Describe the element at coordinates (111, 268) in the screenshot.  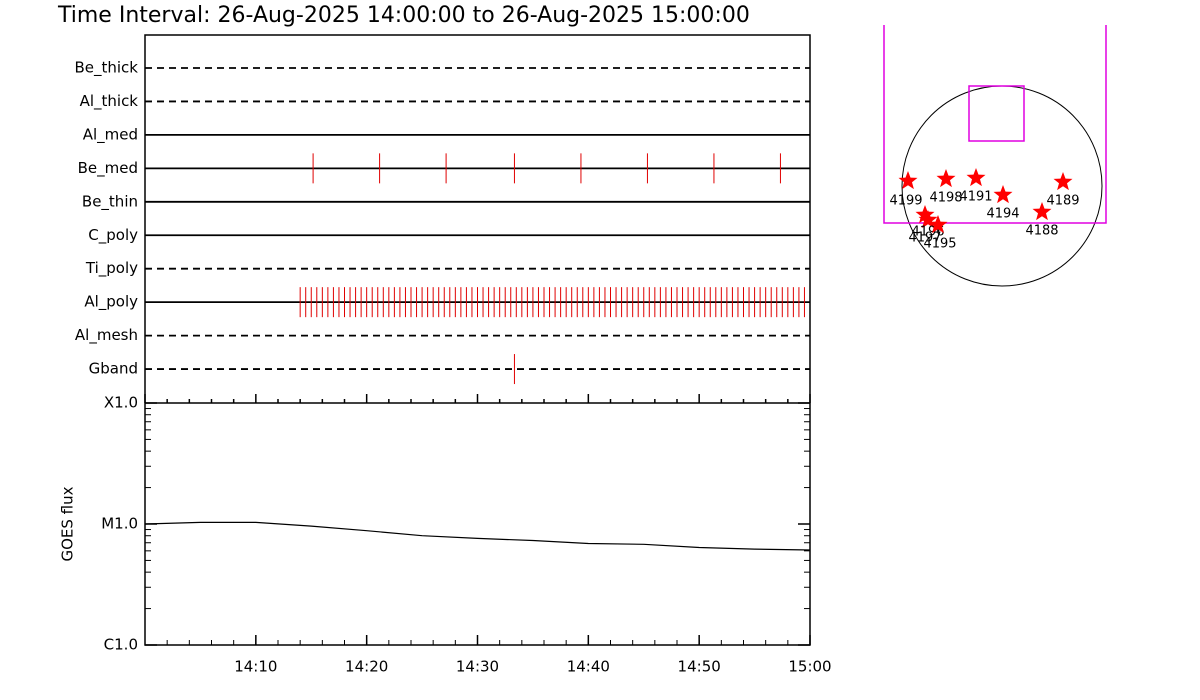
I see `filter-label: Ti_poly` at that location.